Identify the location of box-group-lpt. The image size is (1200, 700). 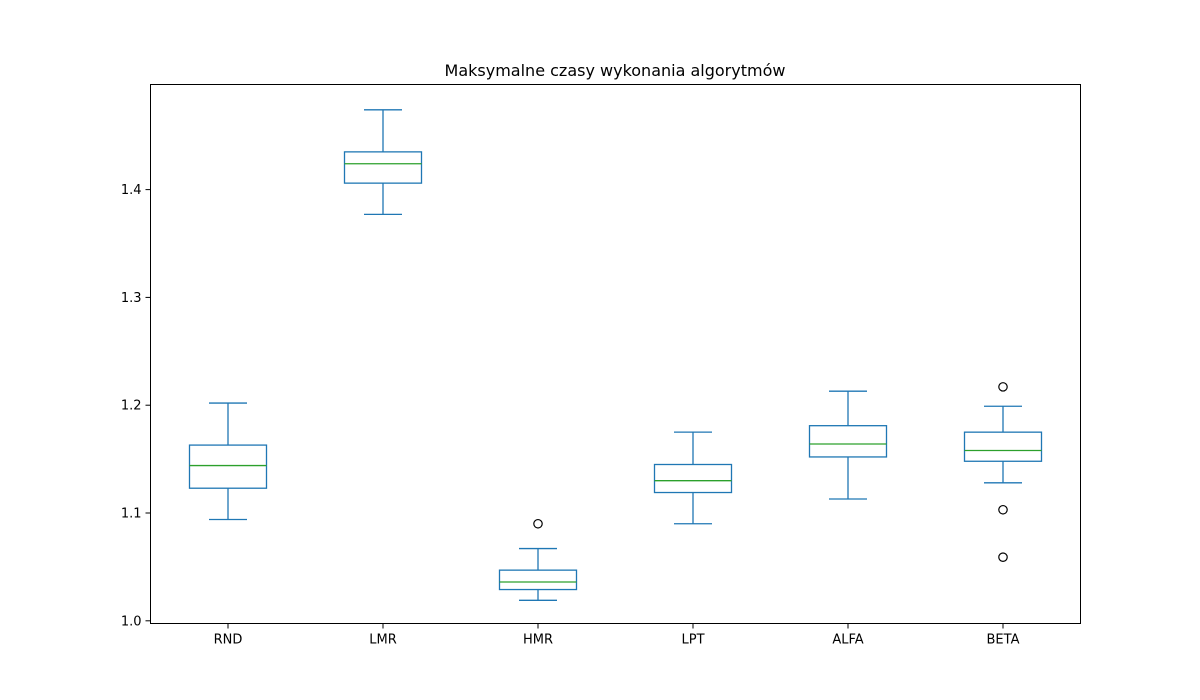
(693, 478).